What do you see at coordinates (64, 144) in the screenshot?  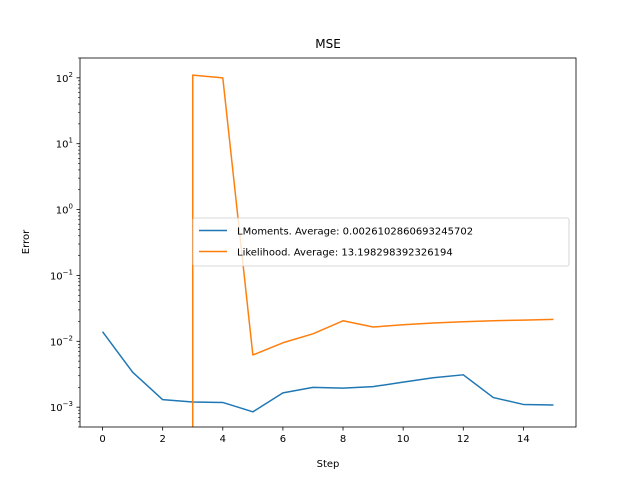 I see `y-tick-label: 10¹` at bounding box center [64, 144].